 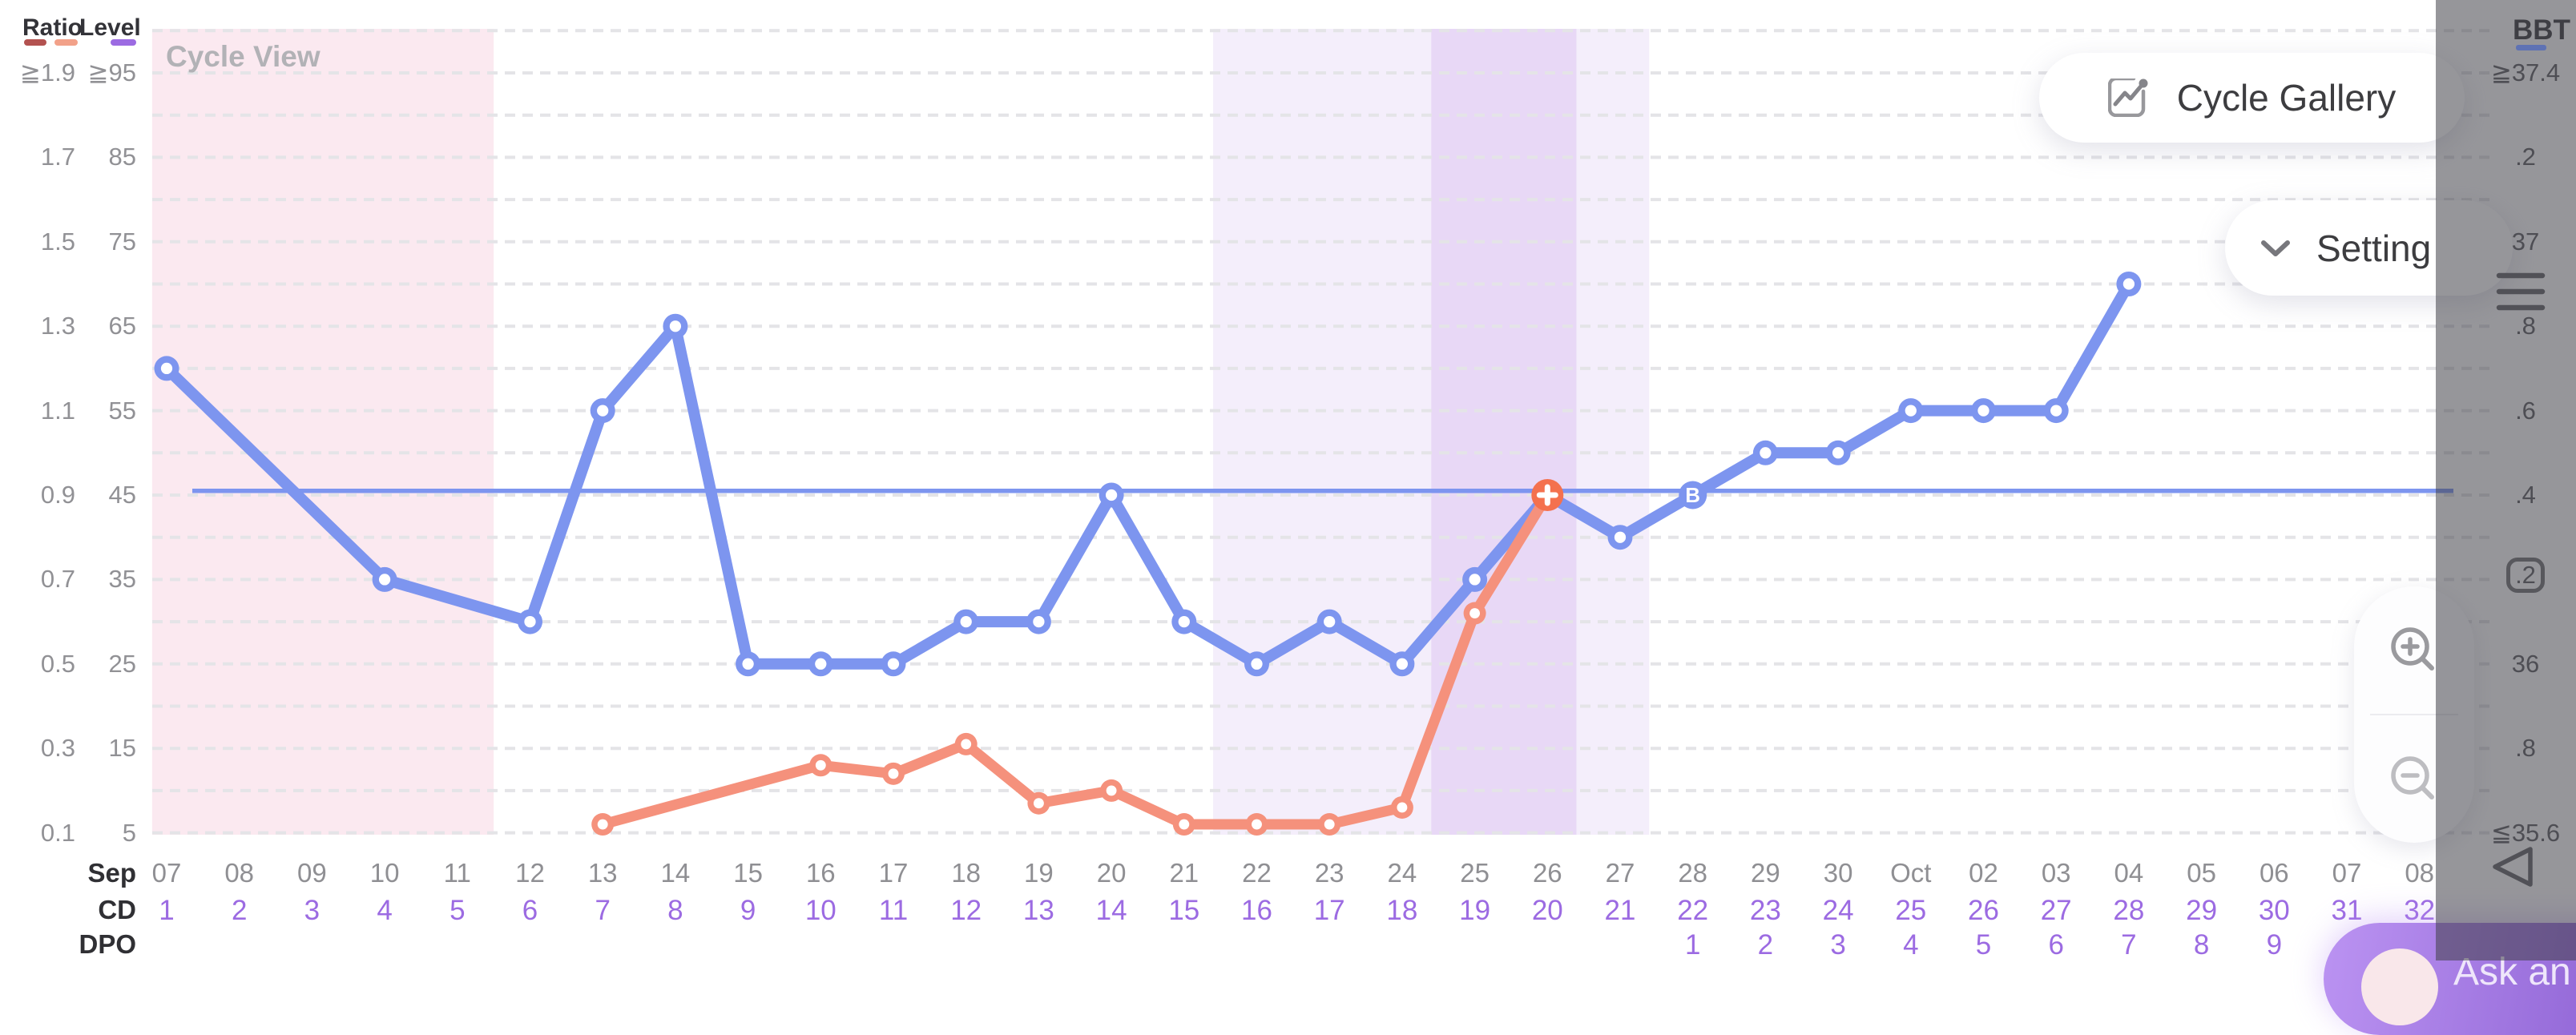 What do you see at coordinates (1911, 910) in the screenshot?
I see `cd-label: 25` at bounding box center [1911, 910].